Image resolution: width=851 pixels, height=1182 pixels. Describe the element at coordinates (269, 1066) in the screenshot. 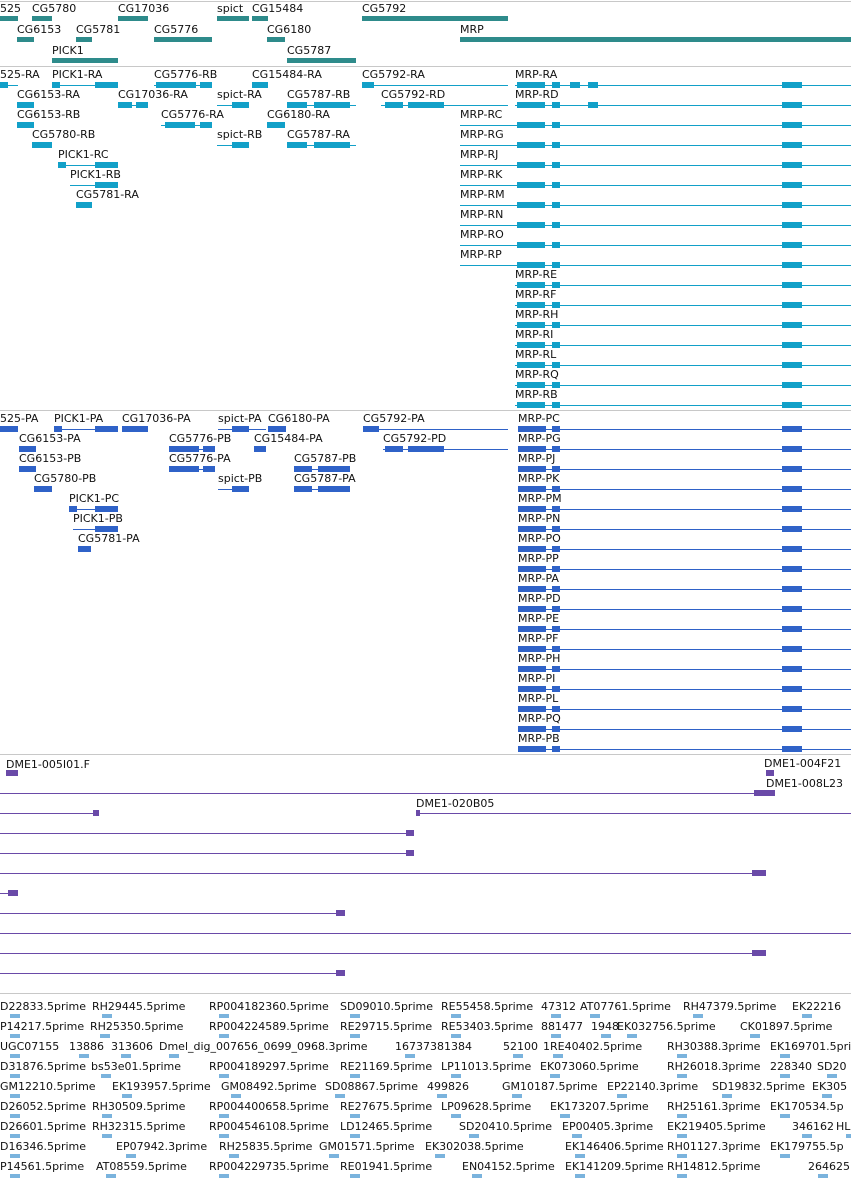

I see `feature-label: RP004189297.5prime` at that location.